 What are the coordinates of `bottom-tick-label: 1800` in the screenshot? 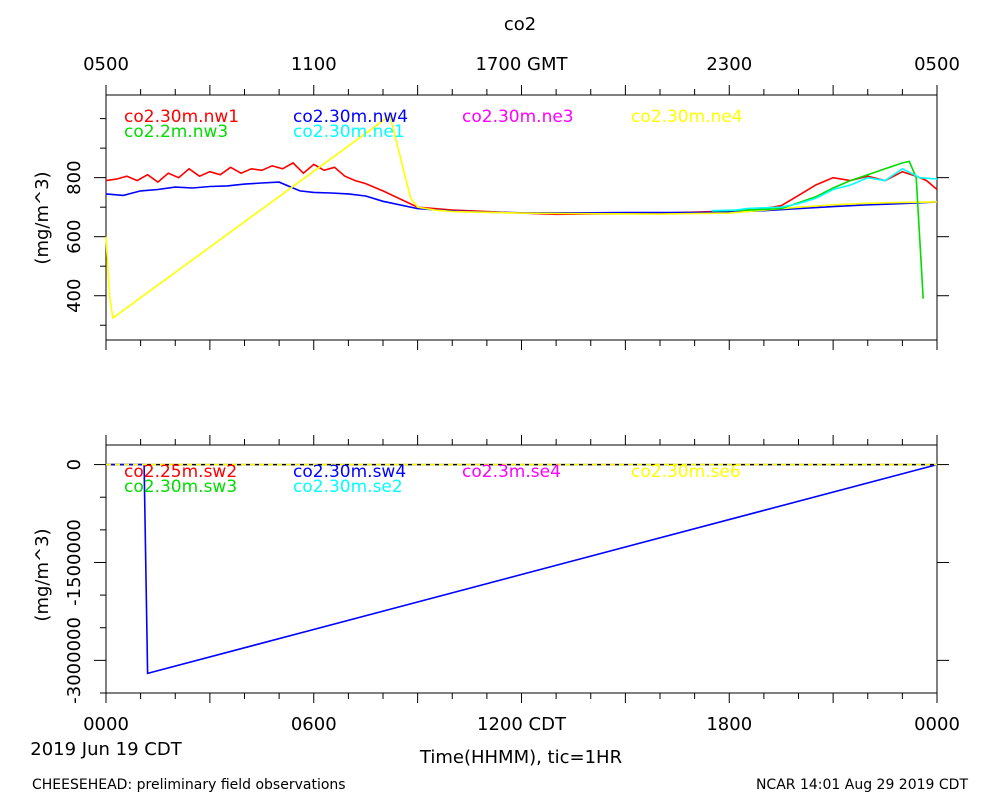 It's located at (729, 724).